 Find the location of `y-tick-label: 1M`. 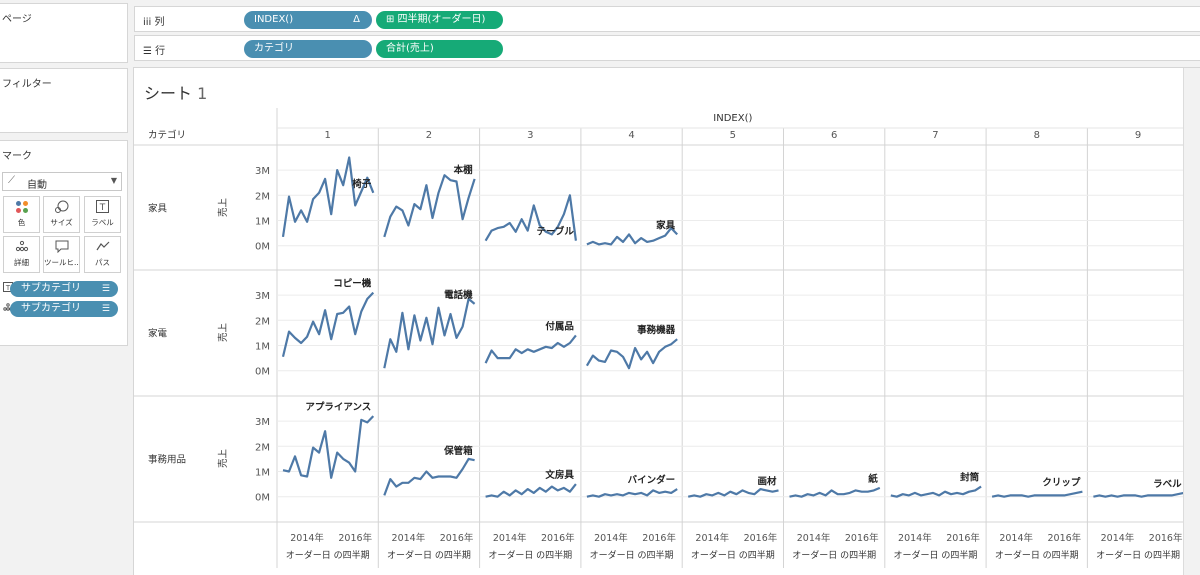

y-tick-label: 1M is located at coordinates (262, 222).